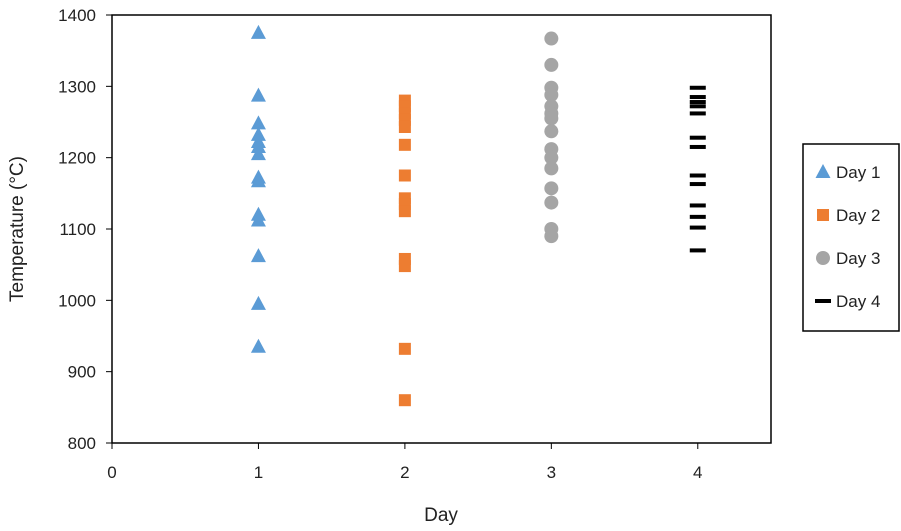  What do you see at coordinates (851, 237) in the screenshot?
I see `legend: Day 1 Day 2 Day 3 Day 4` at bounding box center [851, 237].